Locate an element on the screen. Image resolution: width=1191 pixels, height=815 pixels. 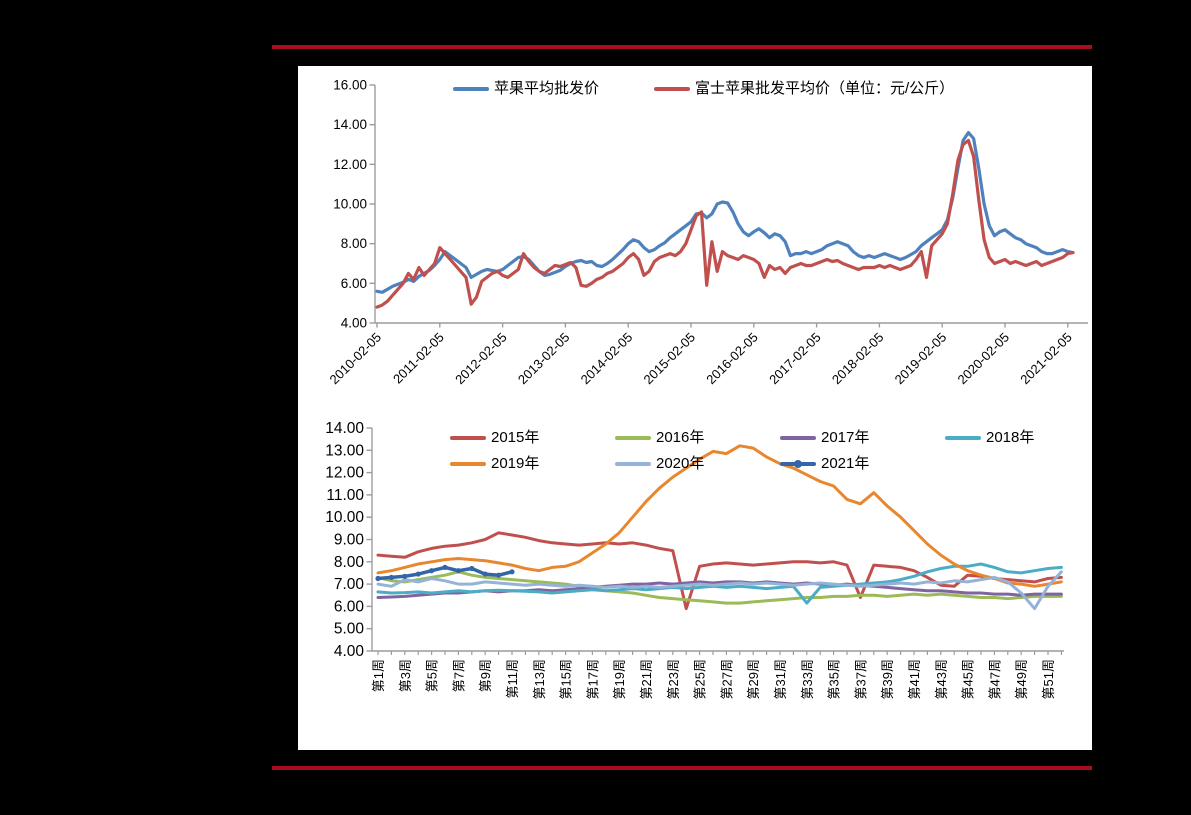
bottom-chart-x-tick-label: 第39周 is located at coordinates (887, 679).